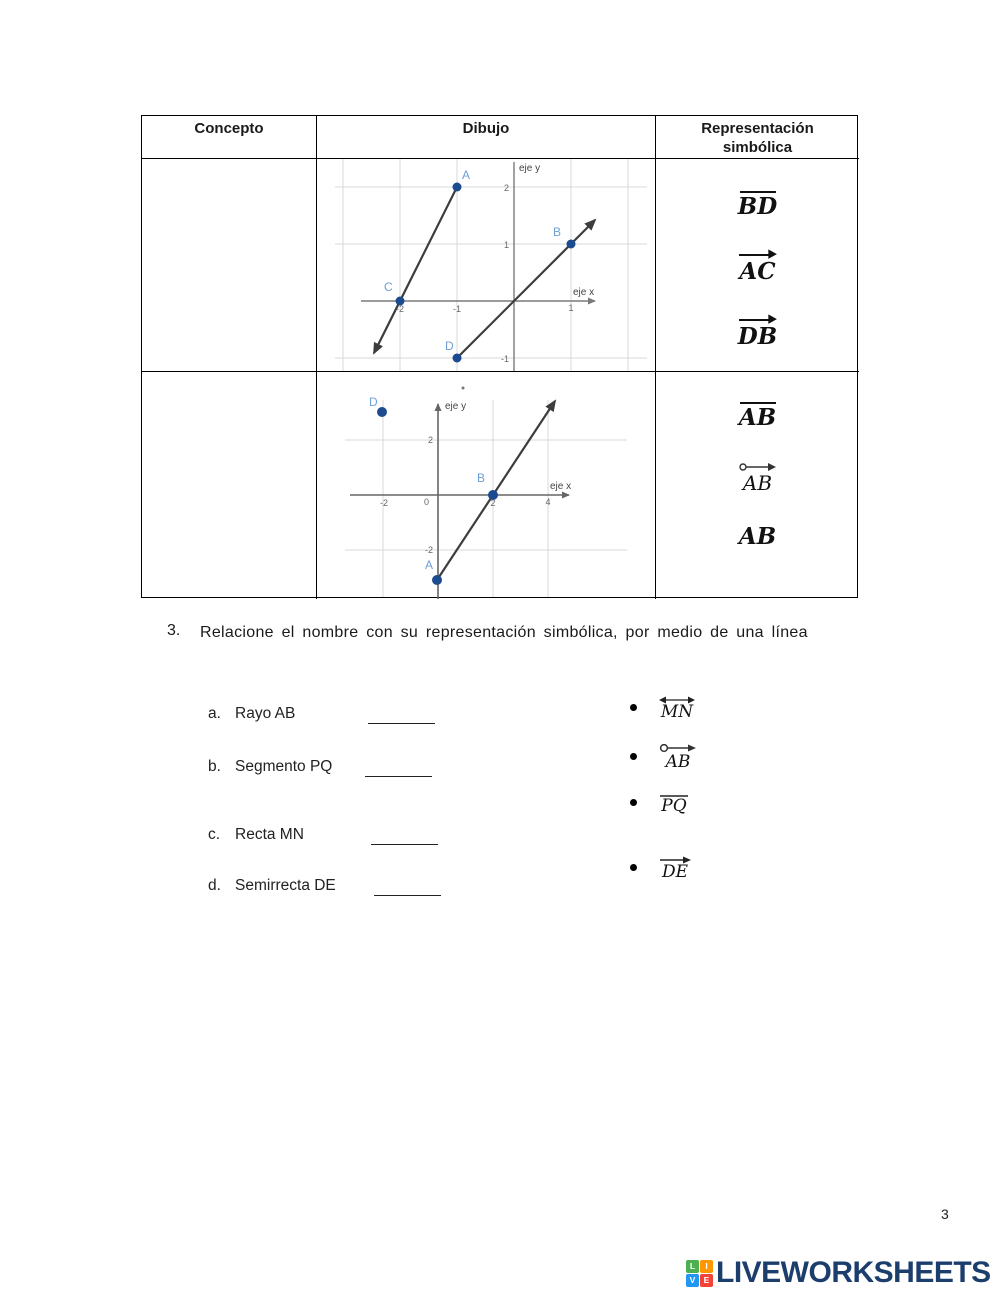  What do you see at coordinates (675, 872) in the screenshot?
I see `notation-letters: DE` at bounding box center [675, 872].